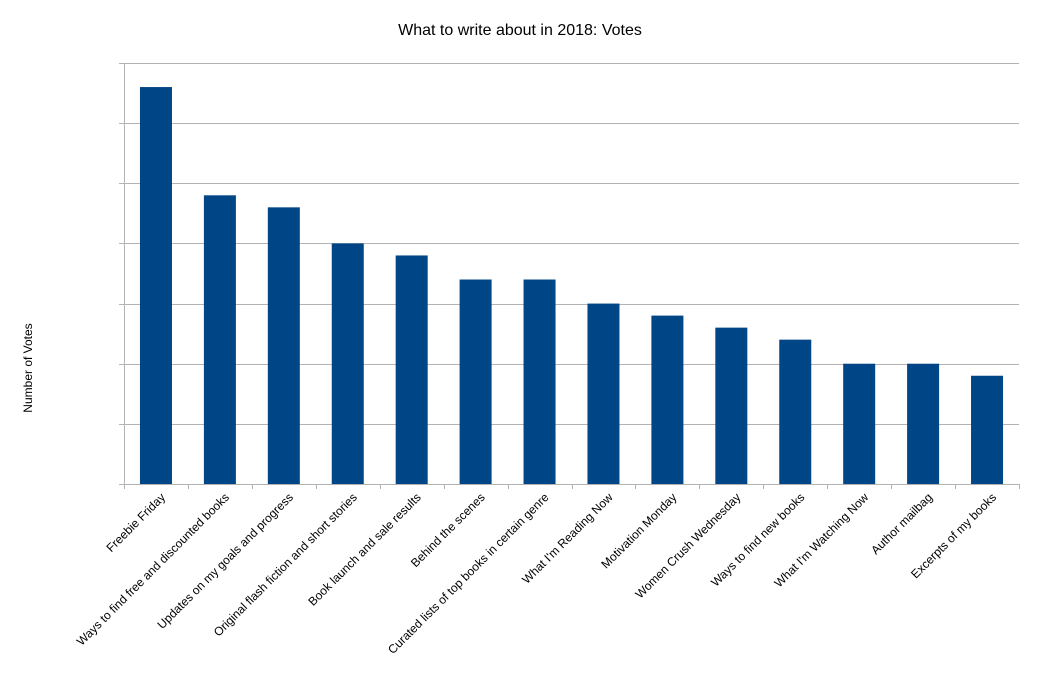 The image size is (1040, 688). Describe the element at coordinates (135, 522) in the screenshot. I see `x-tick-label: Freebie Friday` at that location.